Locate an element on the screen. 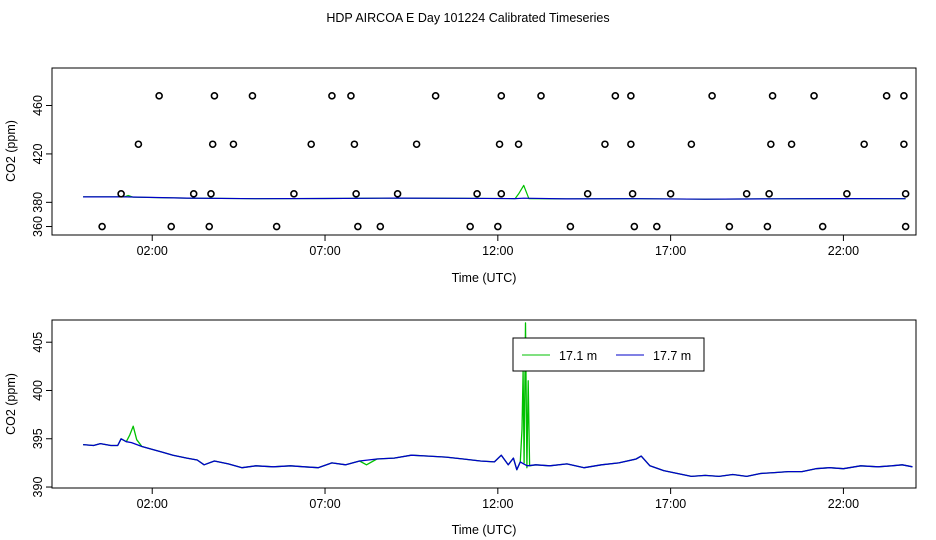  legend: 17.1 m 17.7 m is located at coordinates (608, 354).